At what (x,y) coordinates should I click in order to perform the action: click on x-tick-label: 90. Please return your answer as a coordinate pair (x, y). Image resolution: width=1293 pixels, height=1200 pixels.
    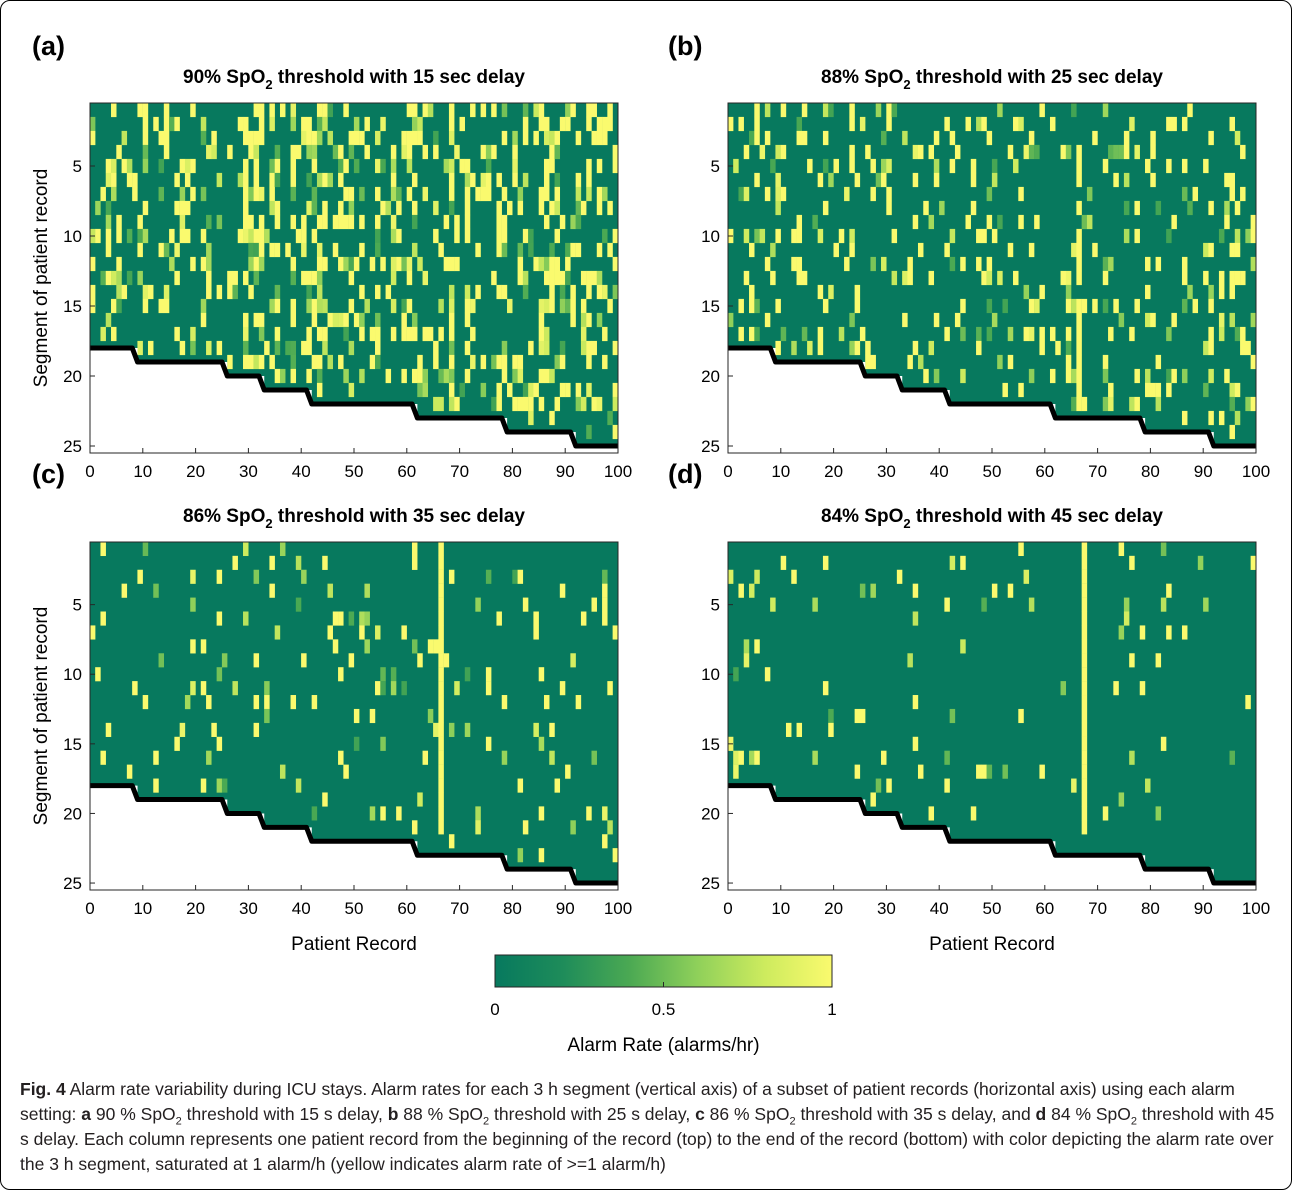
    Looking at the image, I should click on (565, 908).